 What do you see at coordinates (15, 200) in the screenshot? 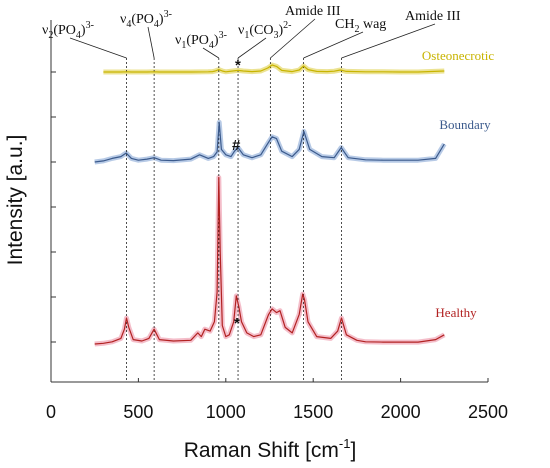
I see `y-axis-label: Intensity [a.u.]` at bounding box center [15, 200].